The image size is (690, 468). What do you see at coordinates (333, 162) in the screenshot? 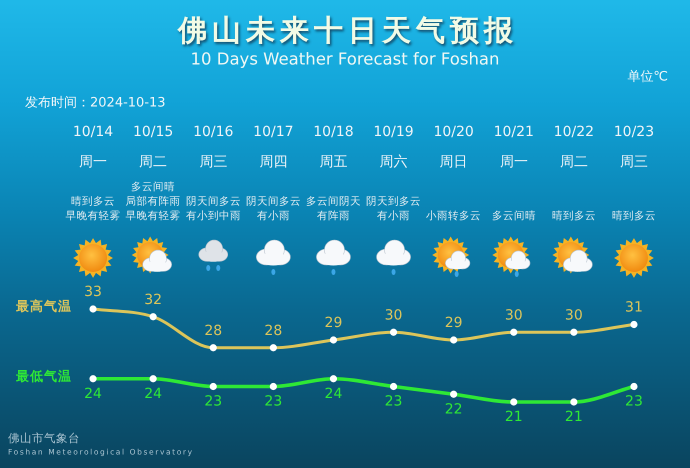
I see `text: 周五` at bounding box center [333, 162].